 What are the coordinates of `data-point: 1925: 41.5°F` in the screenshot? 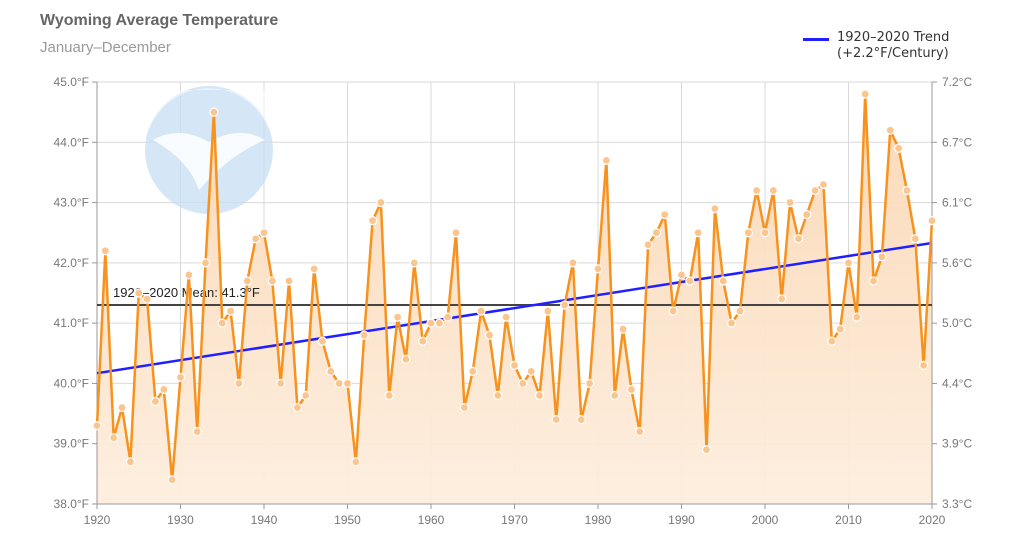 It's located at (139, 293).